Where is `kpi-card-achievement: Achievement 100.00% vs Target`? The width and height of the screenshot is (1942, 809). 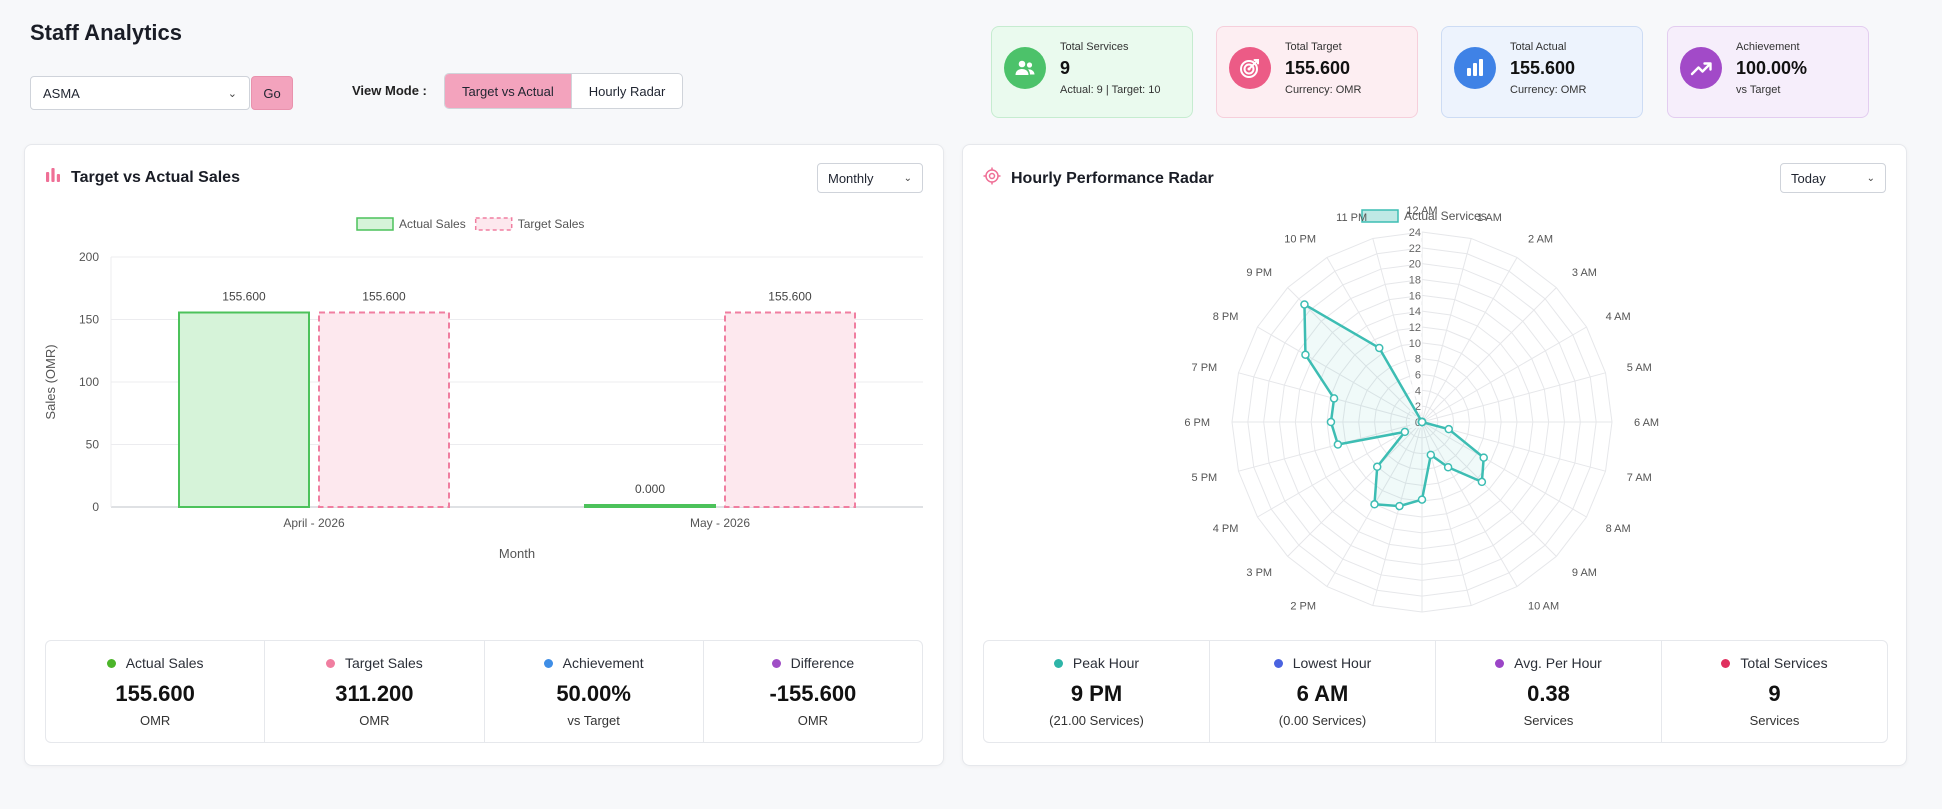
kpi-card-achievement: Achievement 100.00% vs Target is located at coordinates (1768, 72).